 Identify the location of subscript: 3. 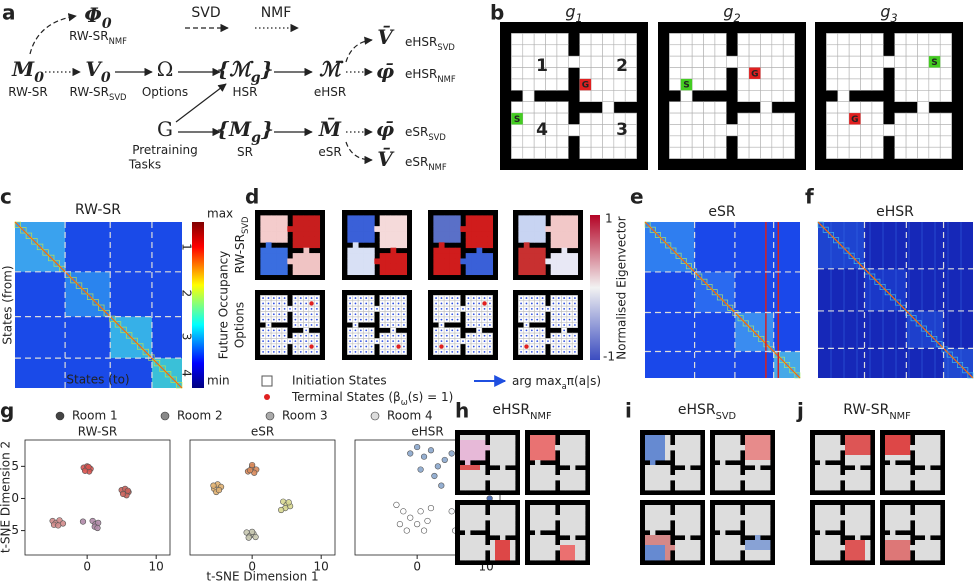
(894, 18).